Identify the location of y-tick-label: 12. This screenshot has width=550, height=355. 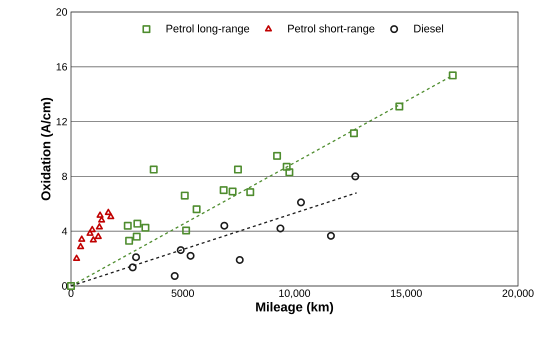
(61, 122).